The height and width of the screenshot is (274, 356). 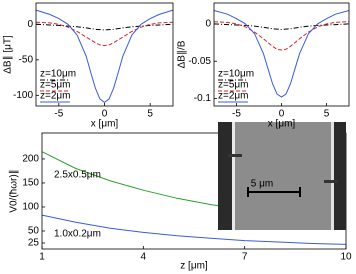 What do you see at coordinates (26, 59) in the screenshot?
I see `y-tick-label: -50` at bounding box center [26, 59].